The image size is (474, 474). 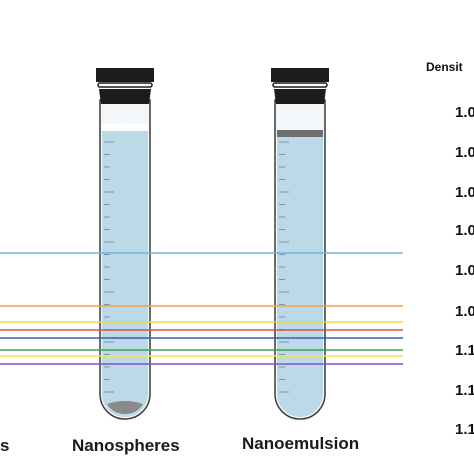 What do you see at coordinates (126, 445) in the screenshot?
I see `nanospheres-label: Nanospheres` at bounding box center [126, 445].